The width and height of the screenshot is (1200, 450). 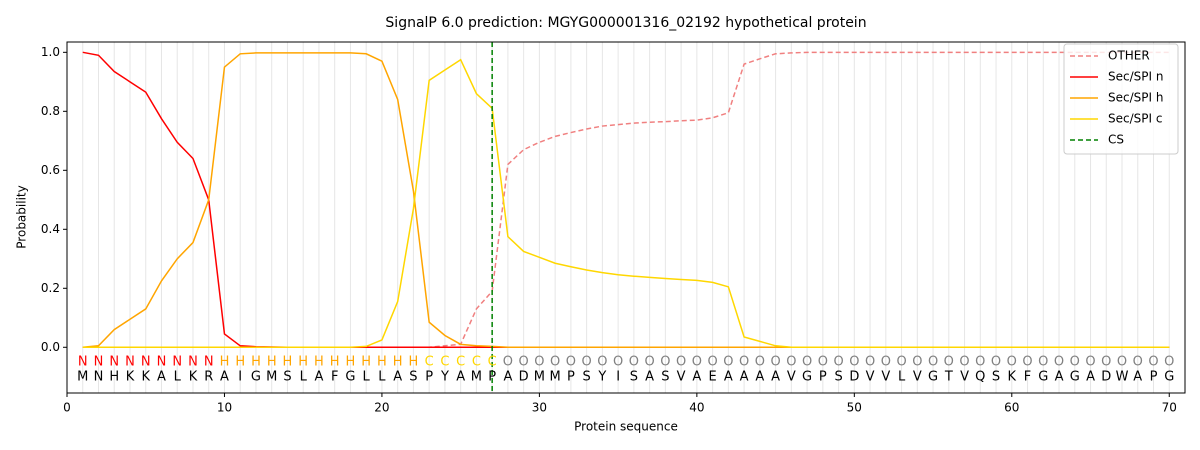 I want to click on residue: Y, so click(x=601, y=376).